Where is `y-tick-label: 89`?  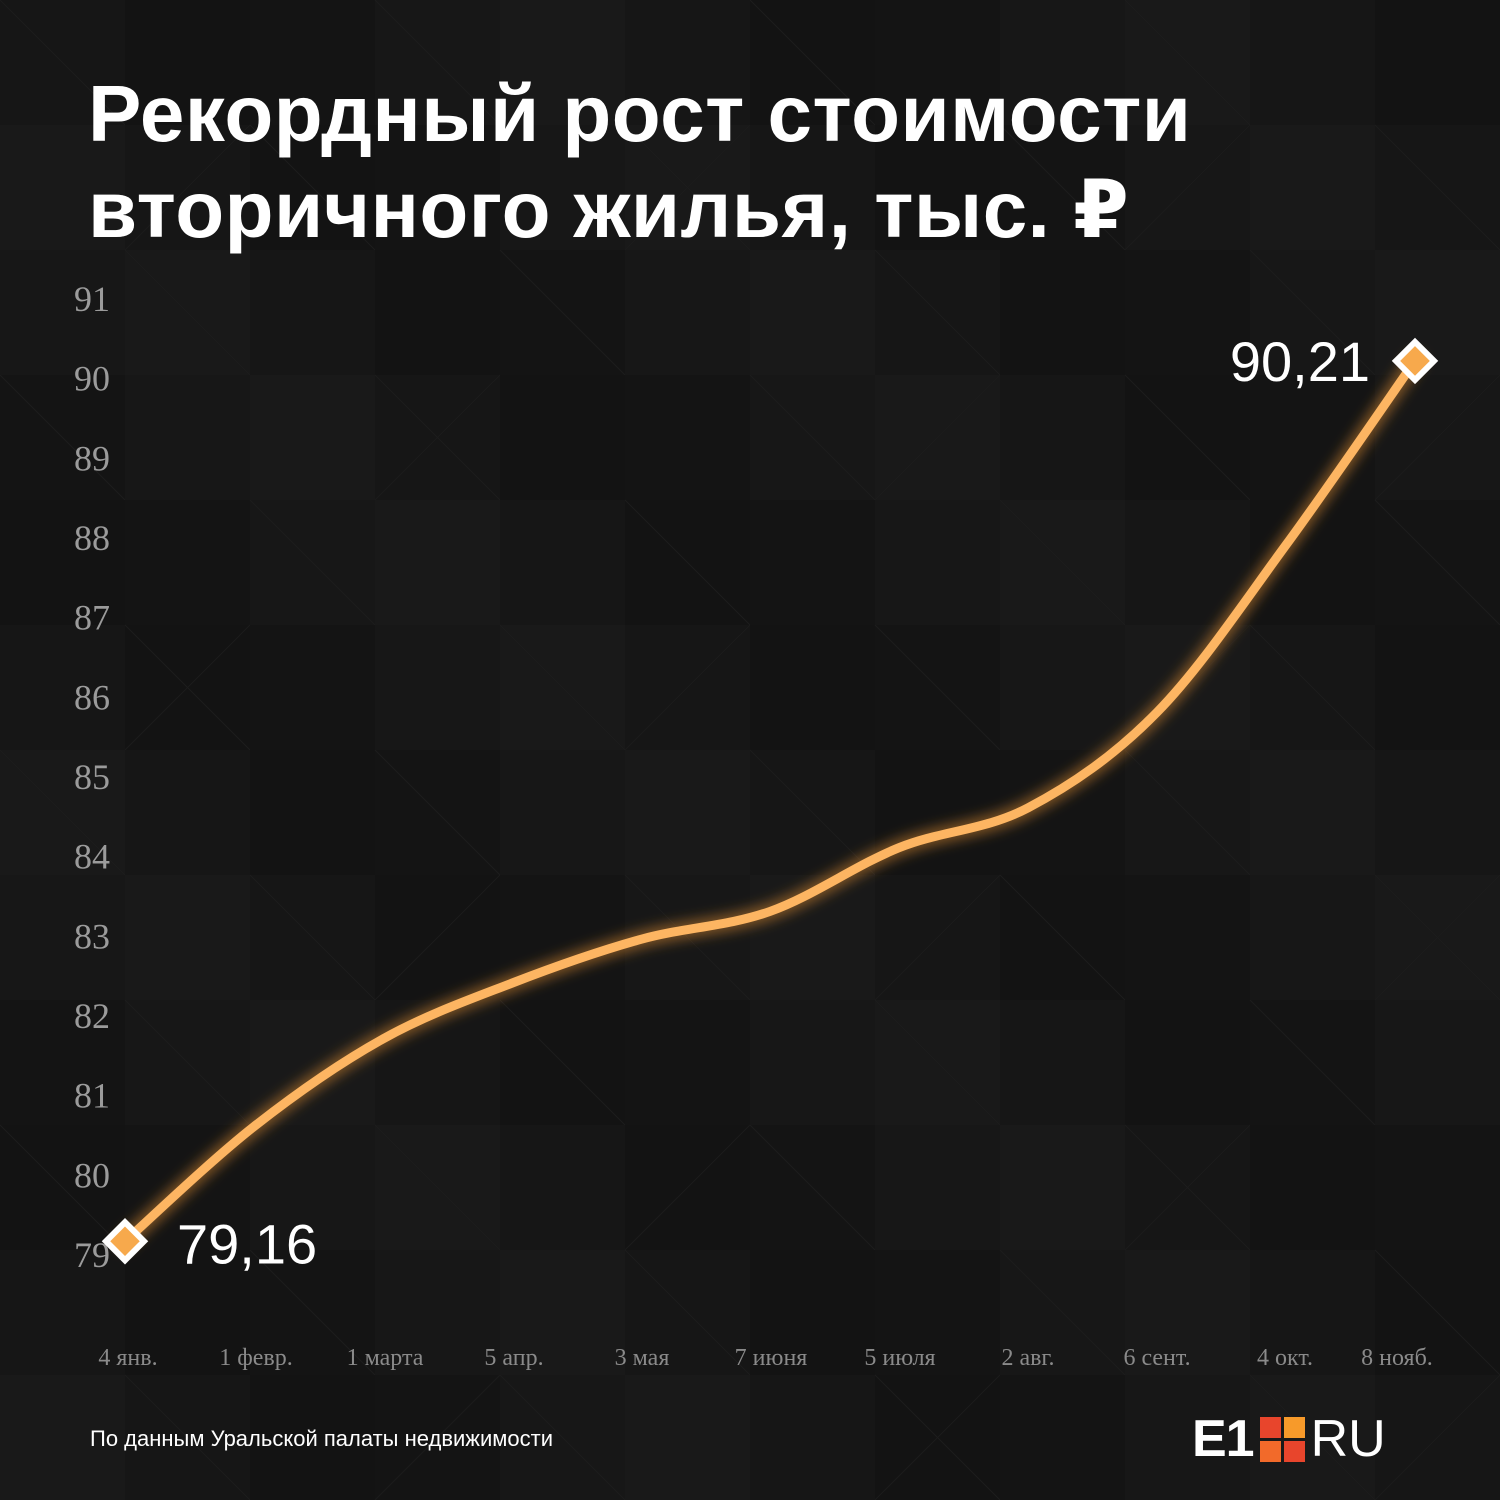
y-tick-label: 89 is located at coordinates (92, 458).